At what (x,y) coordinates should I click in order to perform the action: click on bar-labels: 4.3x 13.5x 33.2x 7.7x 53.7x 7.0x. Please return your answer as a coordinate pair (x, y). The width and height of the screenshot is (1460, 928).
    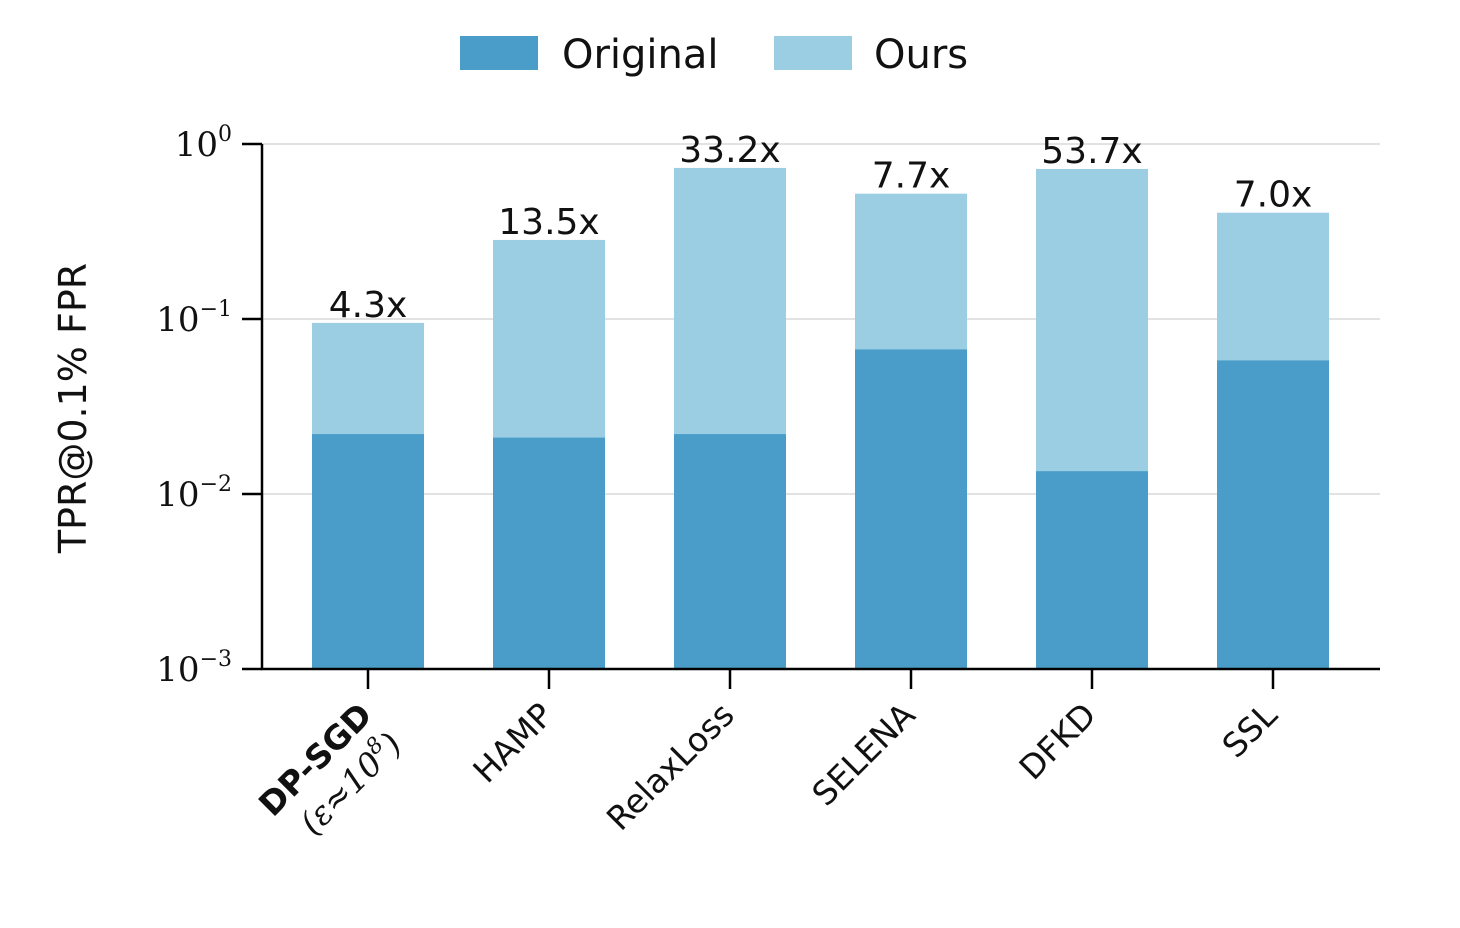
    Looking at the image, I should click on (821, 228).